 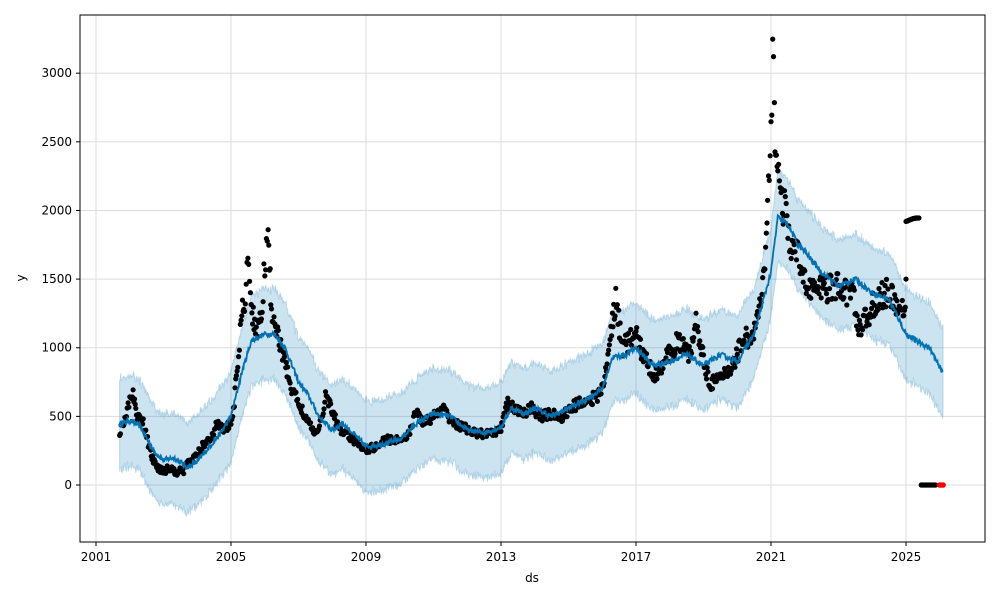 What do you see at coordinates (68, 485) in the screenshot?
I see `y-tick-label: 0` at bounding box center [68, 485].